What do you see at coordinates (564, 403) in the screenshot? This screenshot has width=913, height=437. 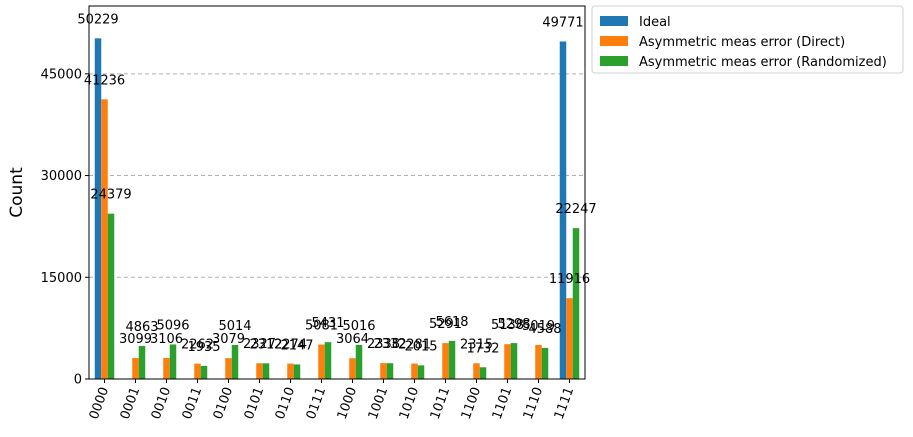 I see `x-tick-label: 1111` at bounding box center [564, 403].